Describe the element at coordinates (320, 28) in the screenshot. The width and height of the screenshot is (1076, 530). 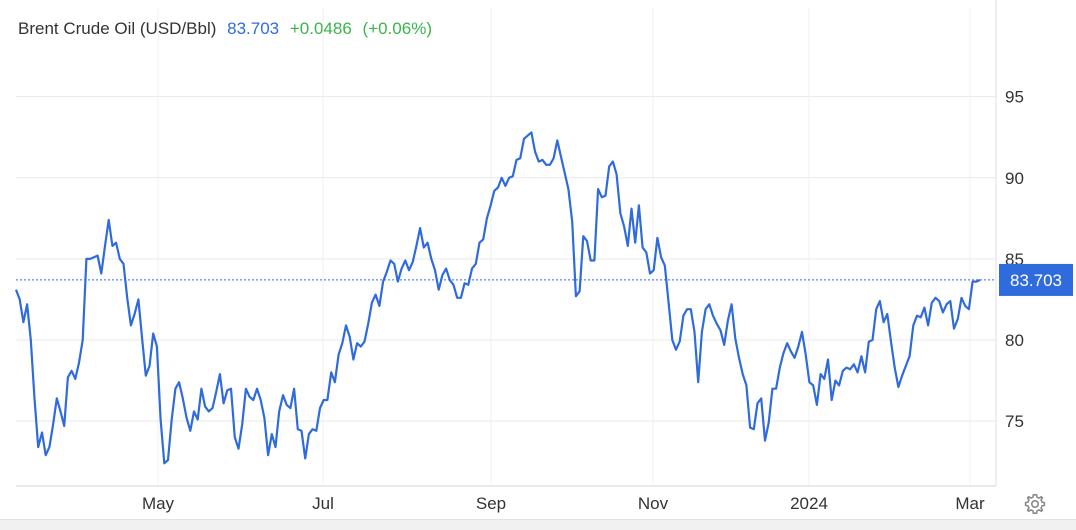
I see `price-change: +0.0486` at that location.